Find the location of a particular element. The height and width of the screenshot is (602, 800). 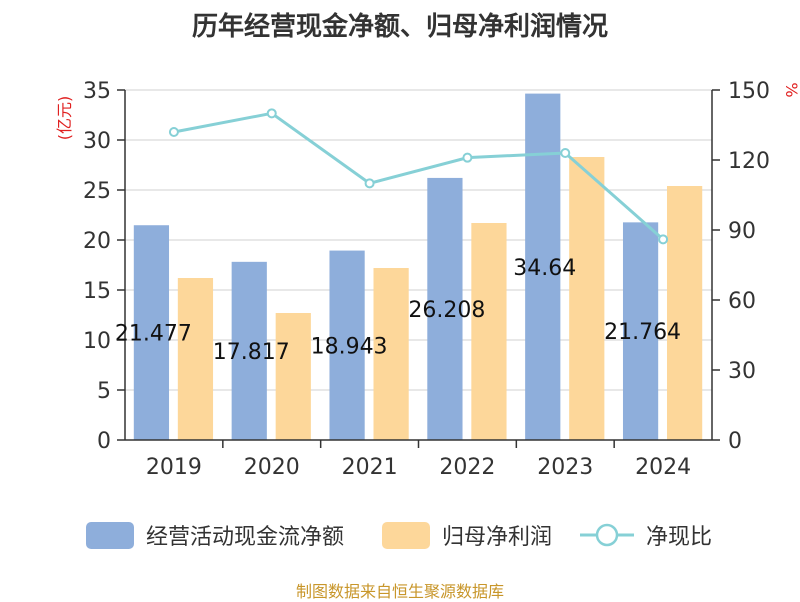

ratio-line-layer is located at coordinates (418, 176).